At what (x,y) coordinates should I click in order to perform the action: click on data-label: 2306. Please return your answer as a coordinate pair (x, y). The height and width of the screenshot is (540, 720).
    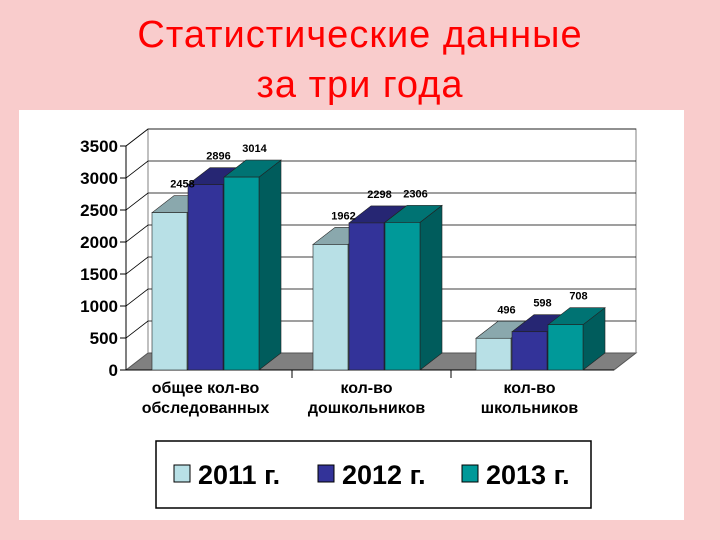
    Looking at the image, I should click on (415, 194).